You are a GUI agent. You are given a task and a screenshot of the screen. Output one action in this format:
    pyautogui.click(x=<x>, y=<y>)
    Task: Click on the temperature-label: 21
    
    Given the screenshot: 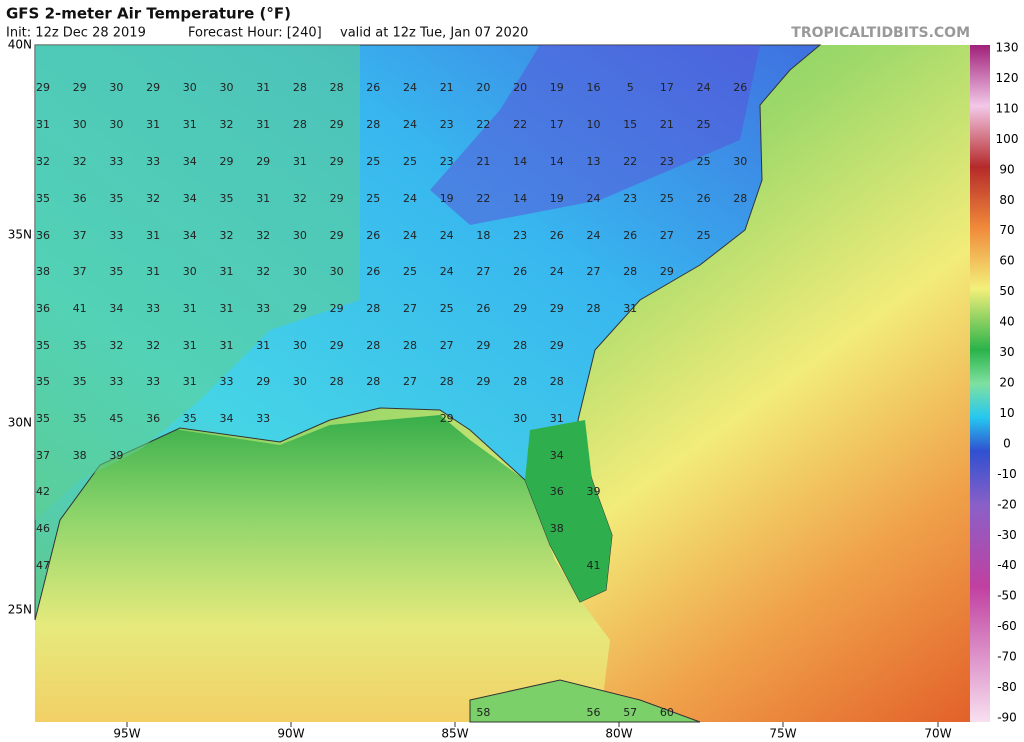 What is the action you would take?
    pyautogui.click(x=447, y=87)
    